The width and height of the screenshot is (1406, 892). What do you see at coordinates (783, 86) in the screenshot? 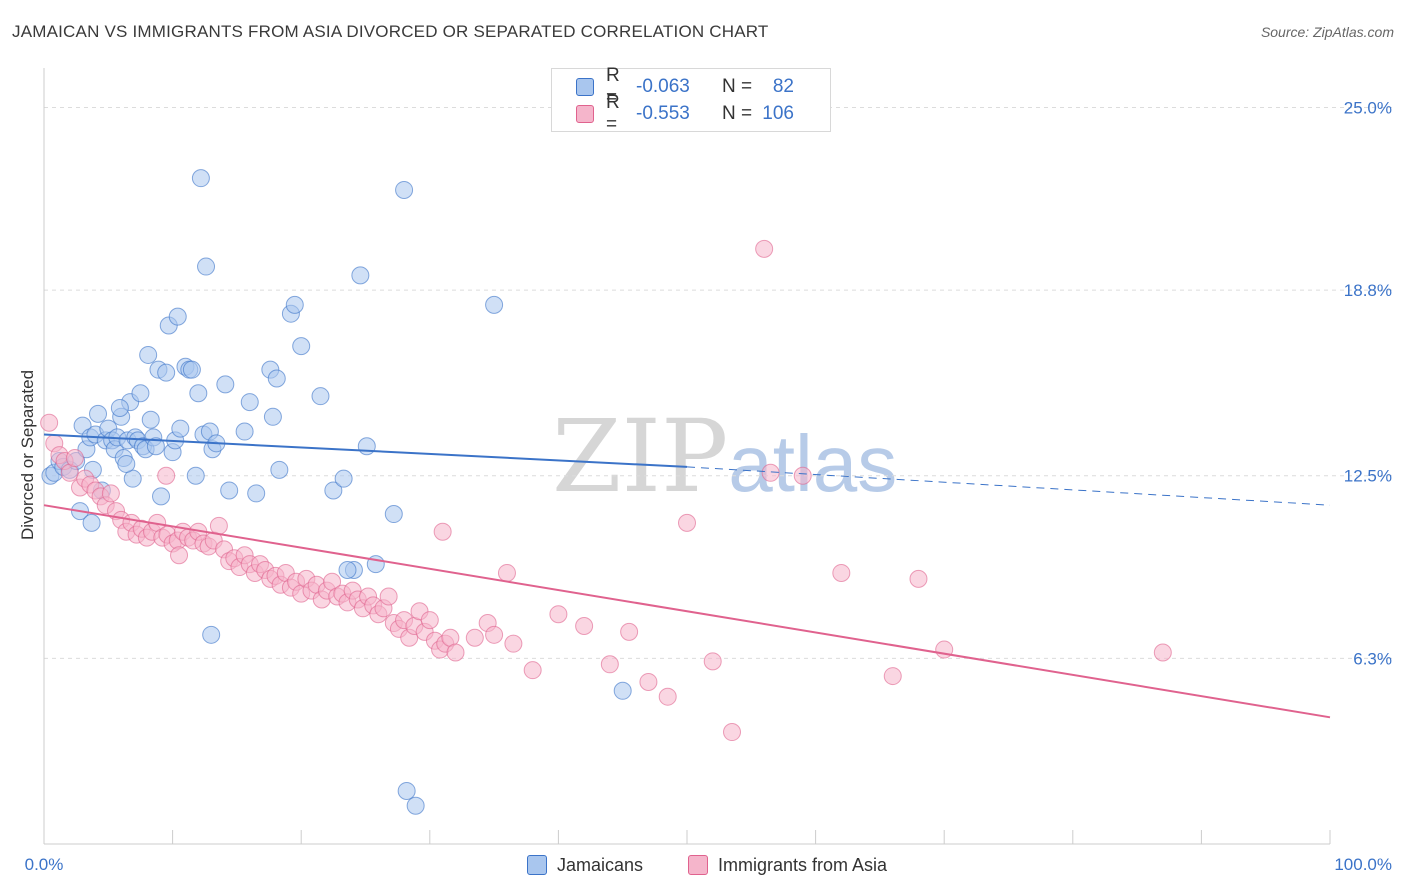
I see `n-value: 82` at bounding box center [783, 86].